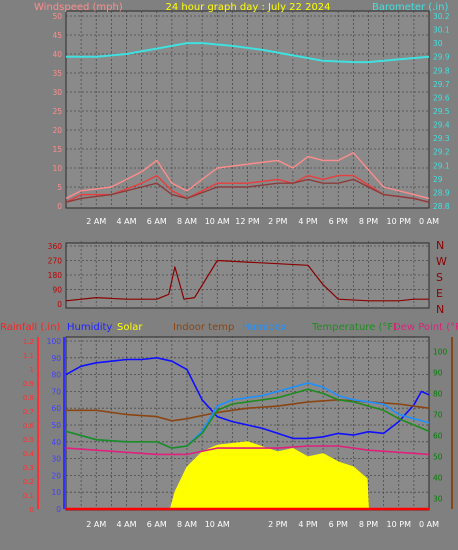 The width and height of the screenshot is (458, 550). I want to click on wind-y-tick-label: 25, so click(57, 111).